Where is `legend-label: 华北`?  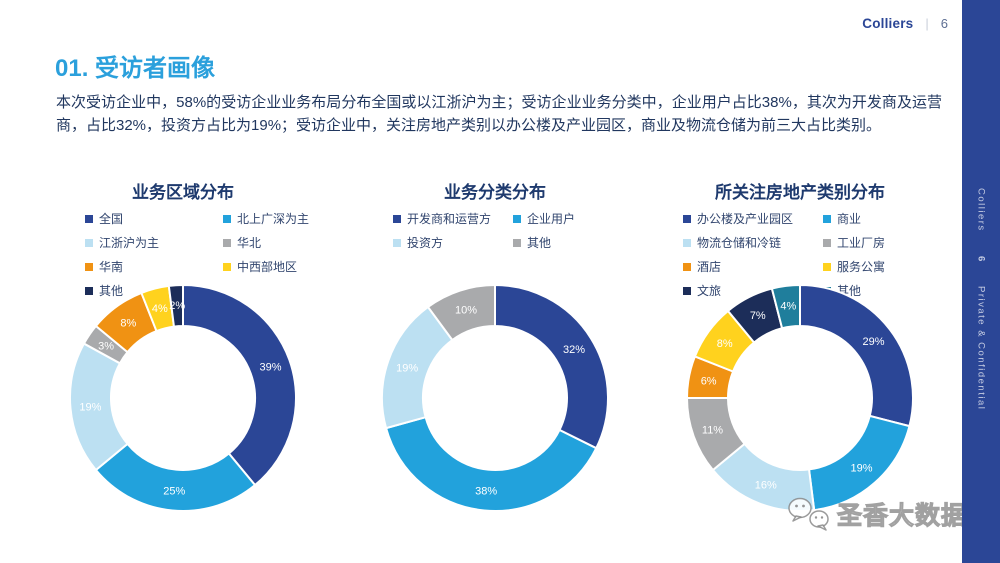 legend-label: 华北 is located at coordinates (249, 243).